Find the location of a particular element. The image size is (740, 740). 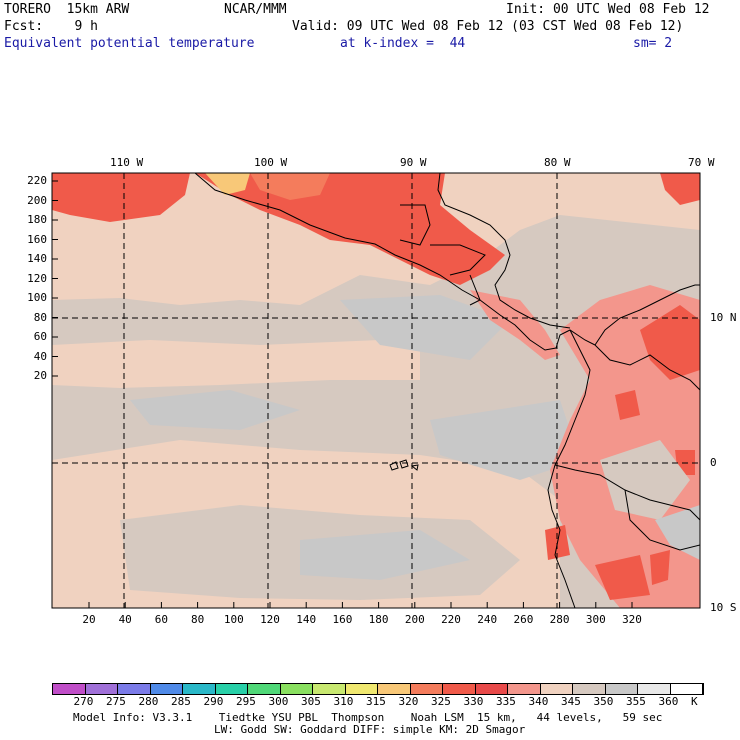

lat-label-0: 0 is located at coordinates (713, 462).